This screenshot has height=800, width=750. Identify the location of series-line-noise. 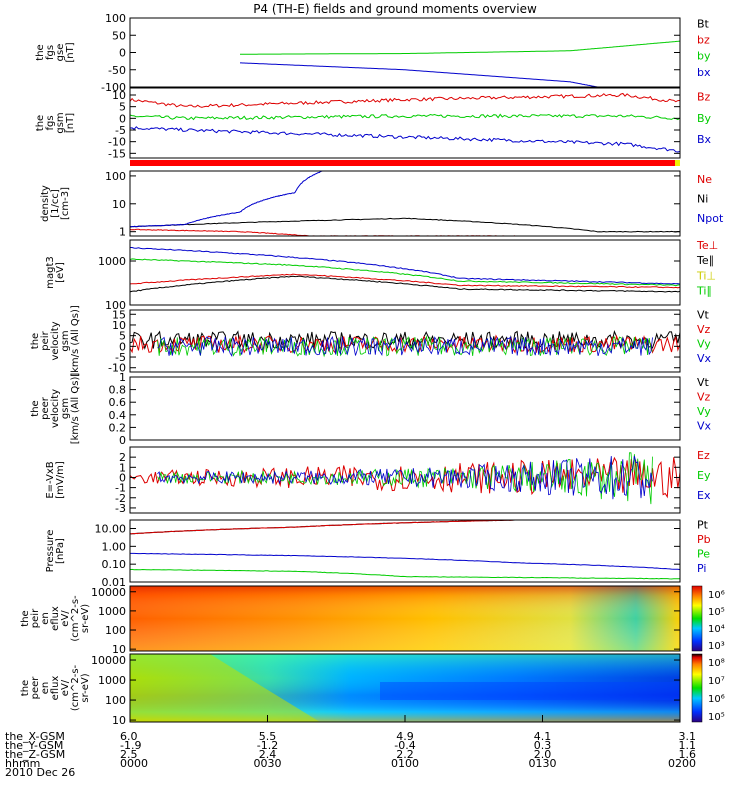
(405, 477).